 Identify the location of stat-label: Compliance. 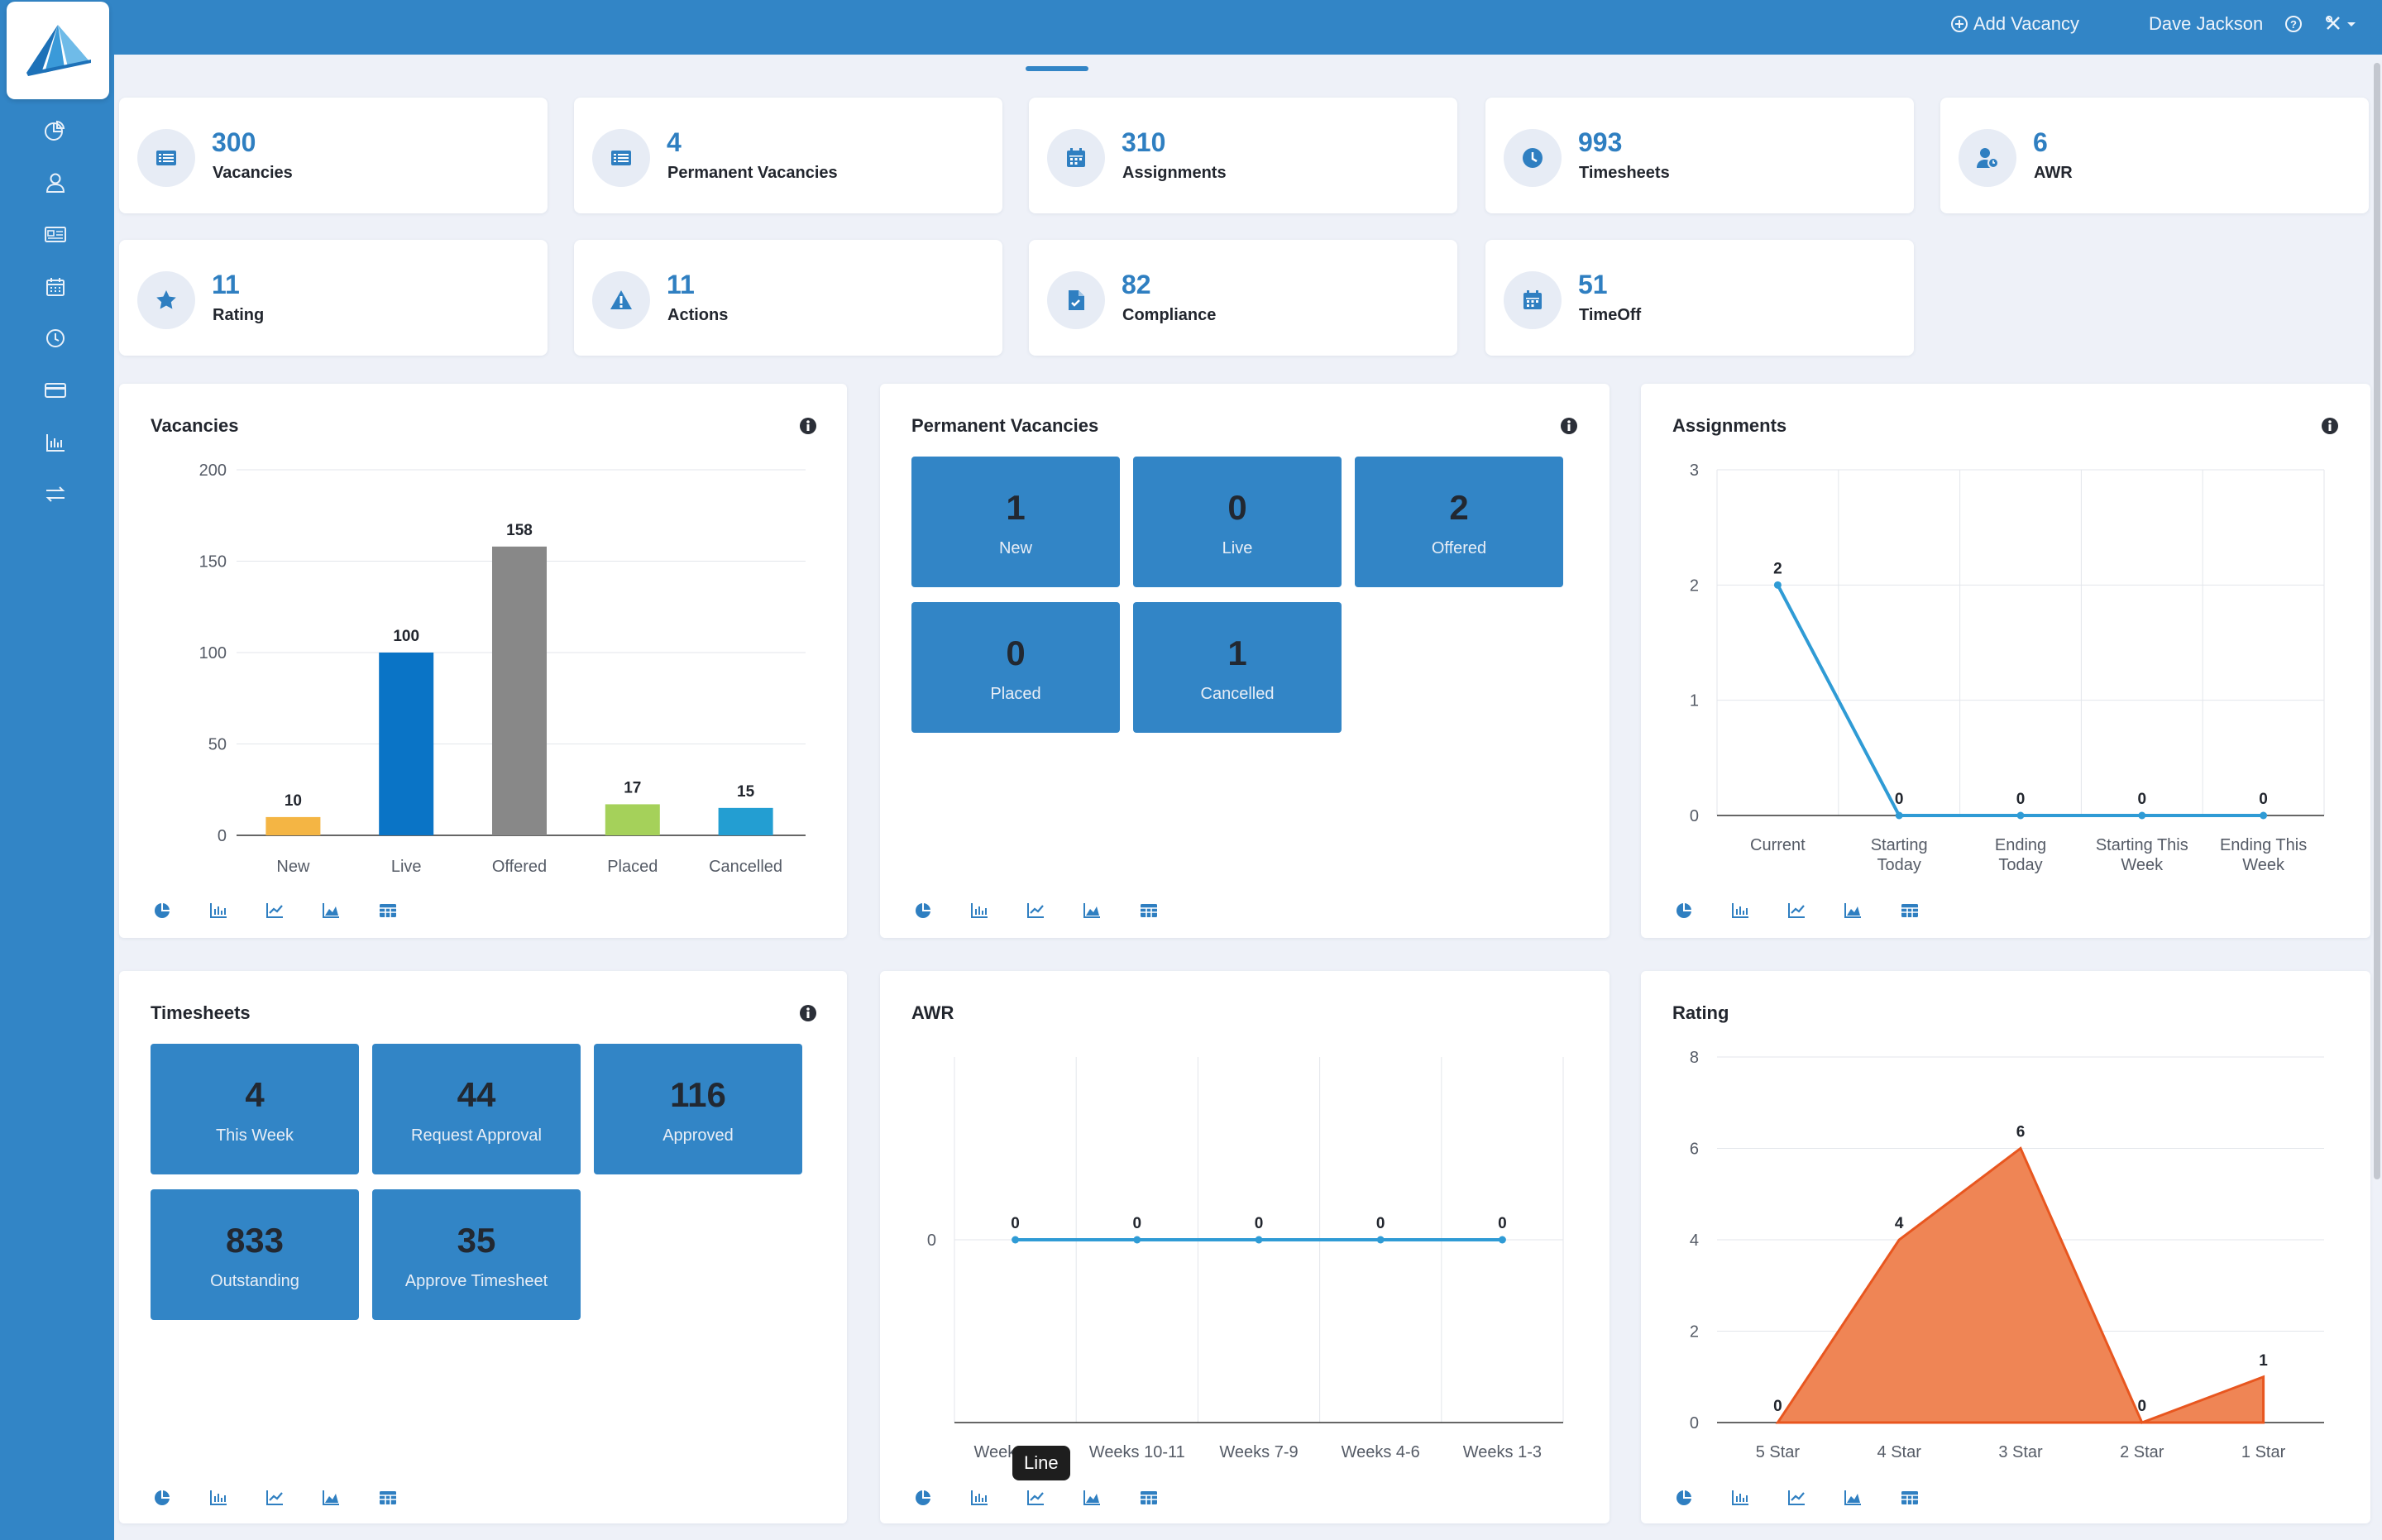
(1169, 315).